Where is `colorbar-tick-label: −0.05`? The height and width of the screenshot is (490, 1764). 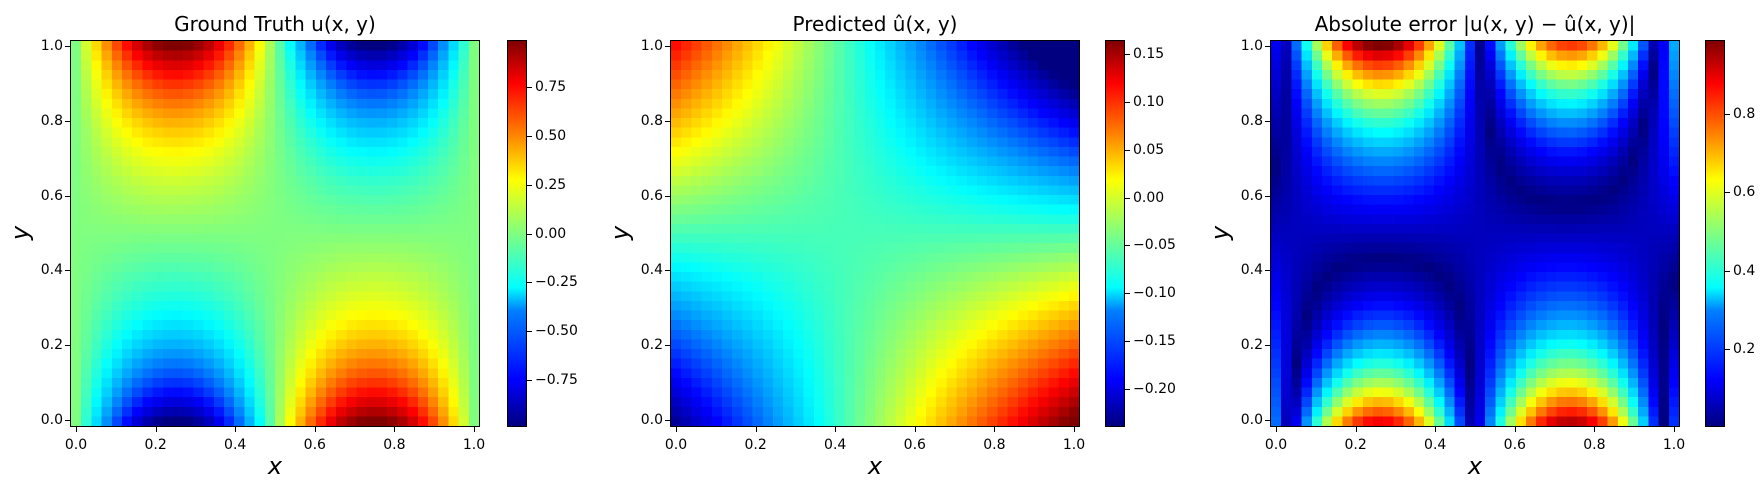
colorbar-tick-label: −0.05 is located at coordinates (1154, 245).